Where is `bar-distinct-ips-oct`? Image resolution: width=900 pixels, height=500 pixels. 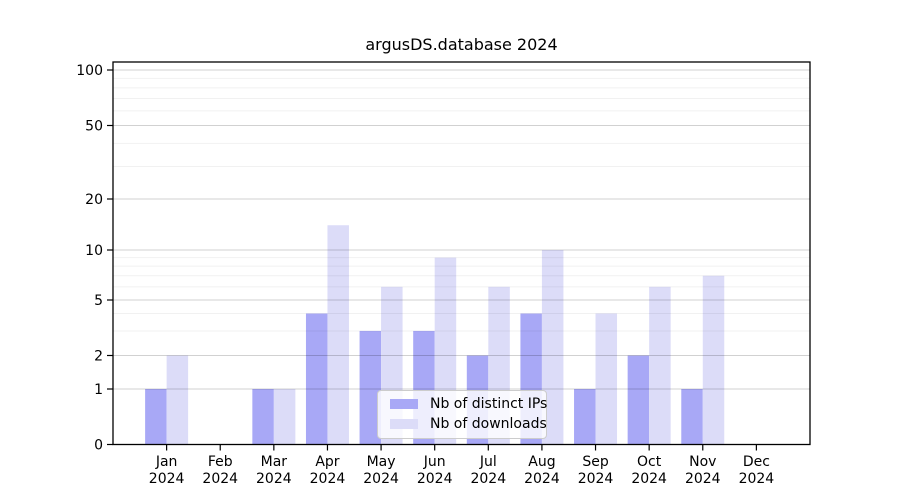
bar-distinct-ips-oct is located at coordinates (638, 400).